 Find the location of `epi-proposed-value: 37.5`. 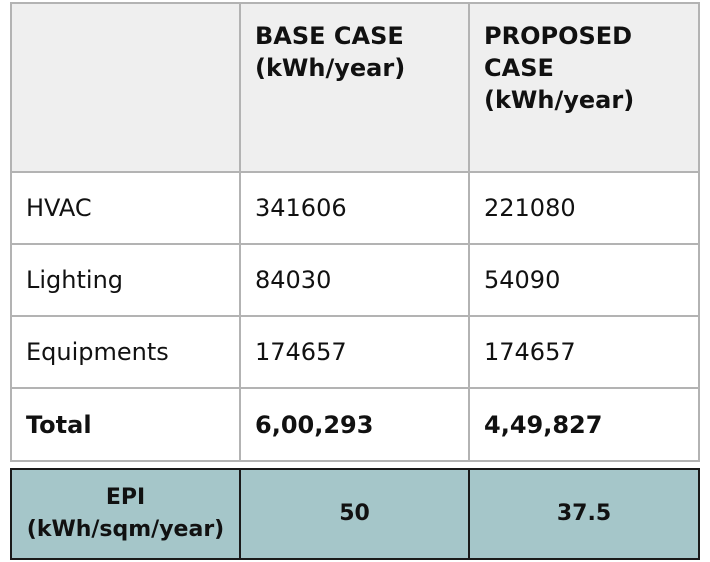

epi-proposed-value: 37.5 is located at coordinates (584, 514).